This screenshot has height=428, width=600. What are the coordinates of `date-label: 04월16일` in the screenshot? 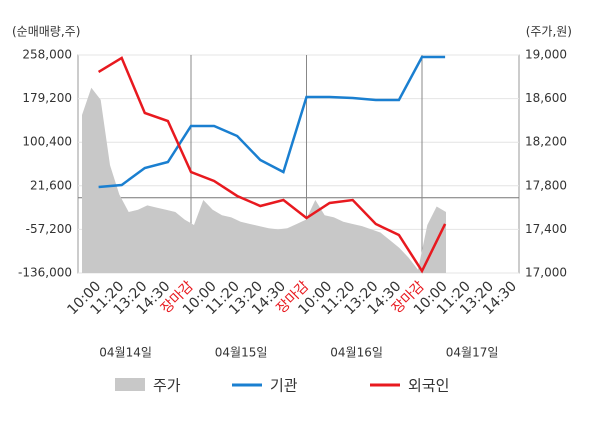 It's located at (356, 353).